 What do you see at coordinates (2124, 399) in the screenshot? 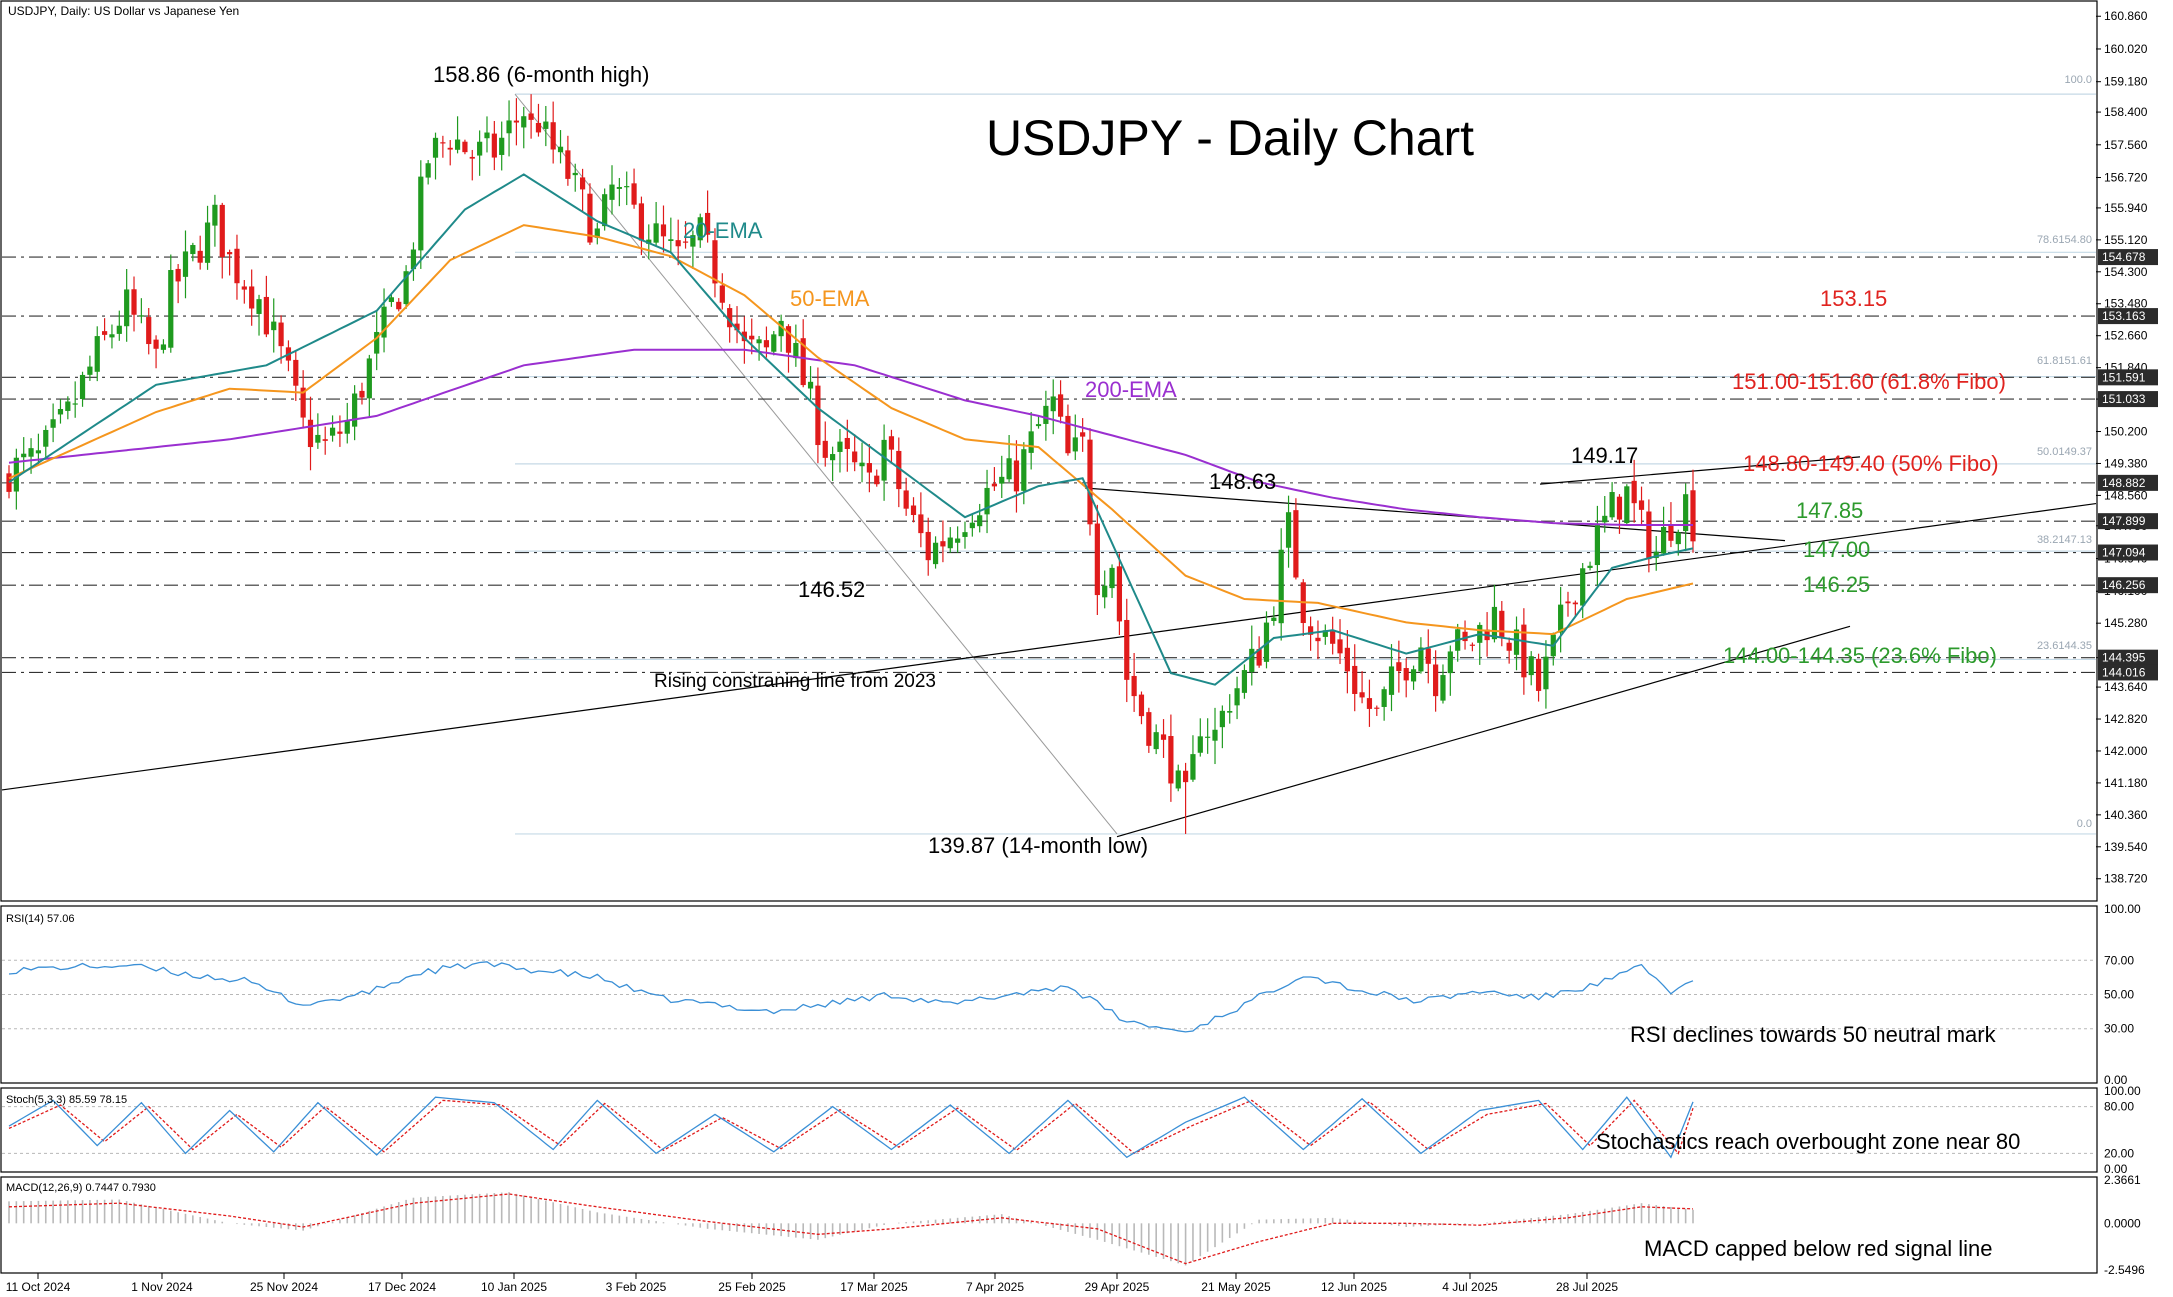
I see `price-badge-label: 151.033` at bounding box center [2124, 399].